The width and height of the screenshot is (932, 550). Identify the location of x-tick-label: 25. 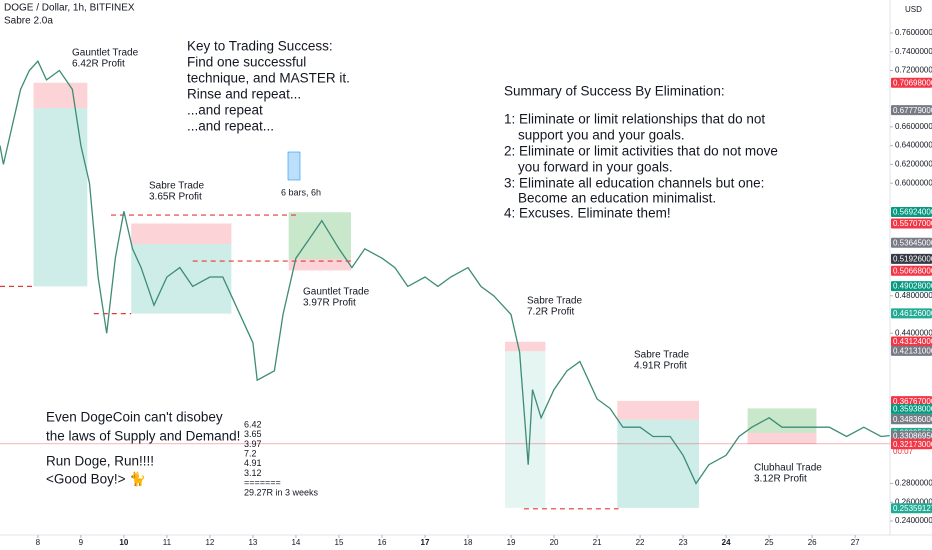
(769, 542).